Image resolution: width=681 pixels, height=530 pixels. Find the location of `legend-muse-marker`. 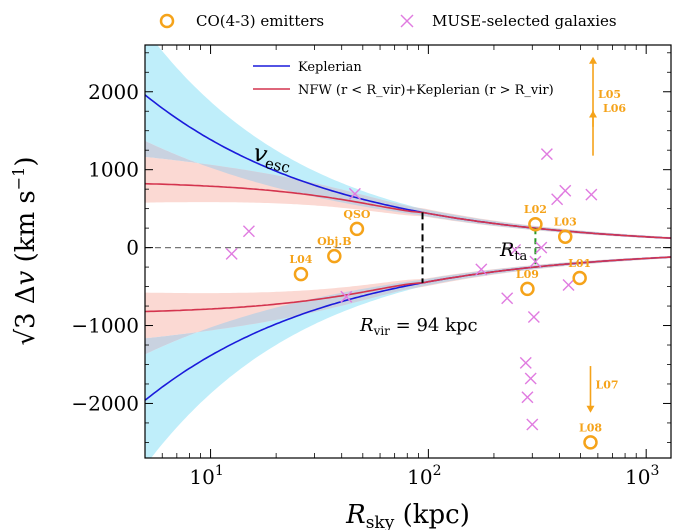

legend-muse-marker is located at coordinates (407, 21).